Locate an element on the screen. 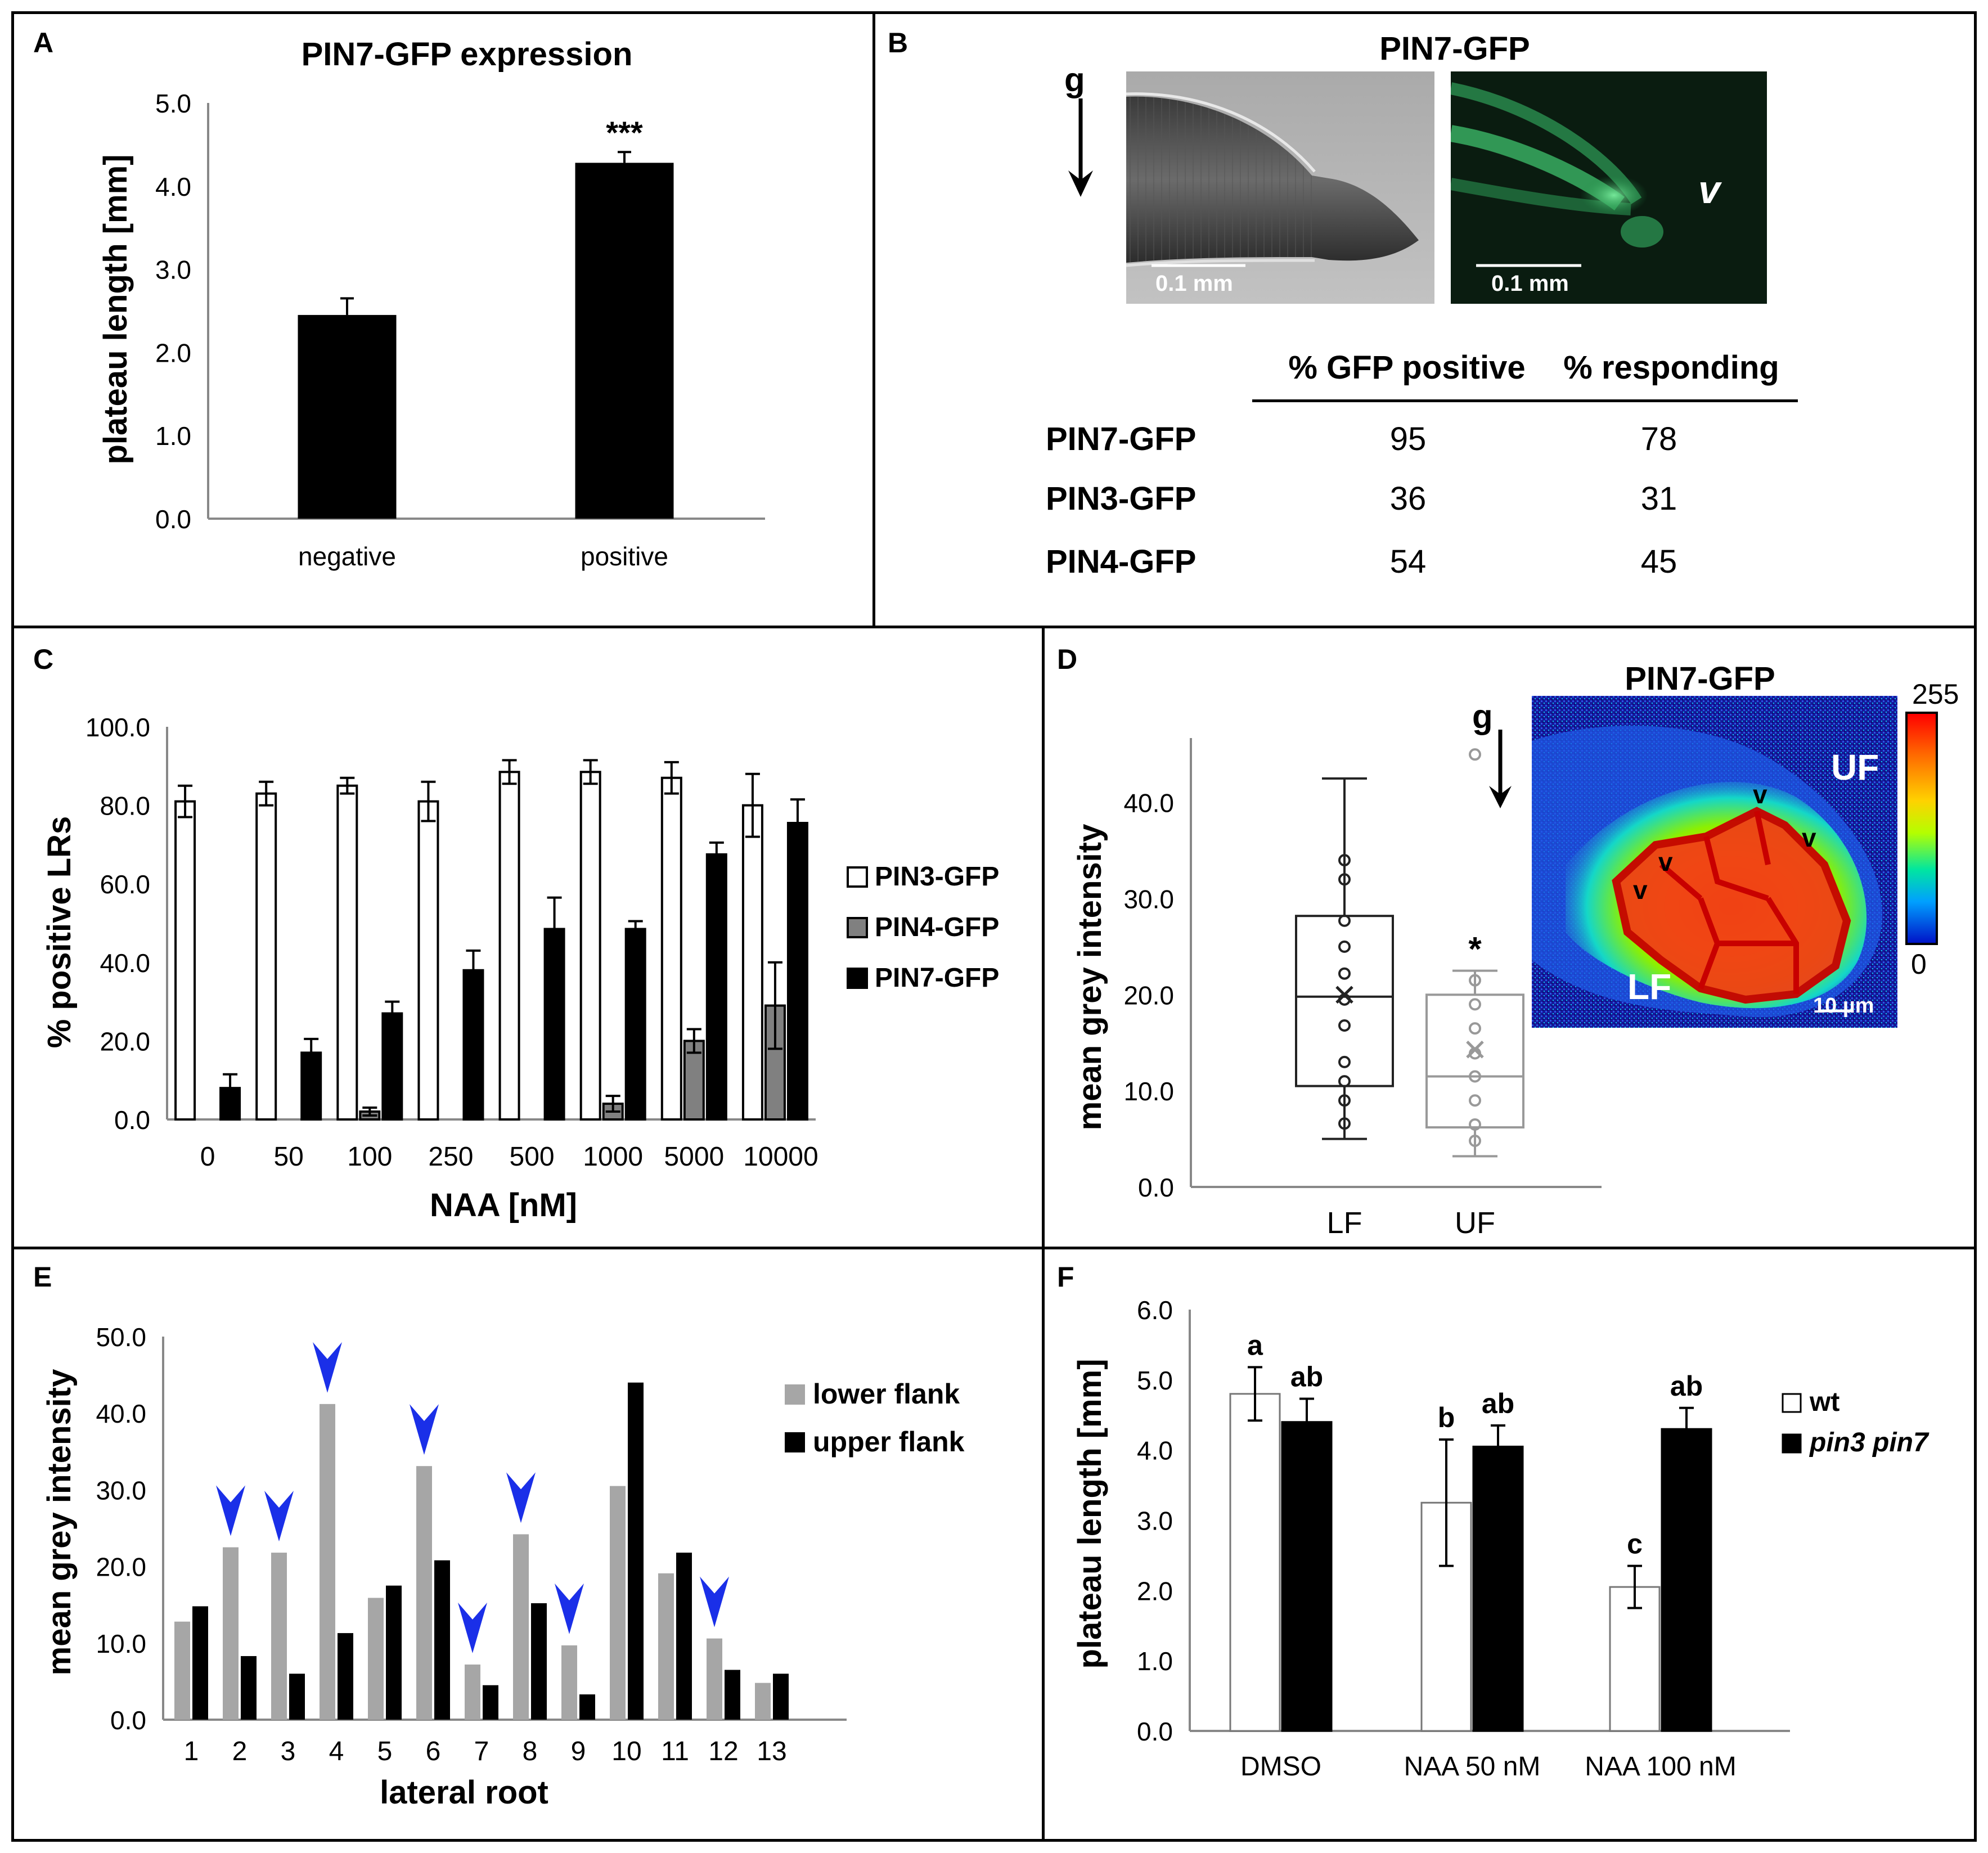  panel-label: A is located at coordinates (43, 43).